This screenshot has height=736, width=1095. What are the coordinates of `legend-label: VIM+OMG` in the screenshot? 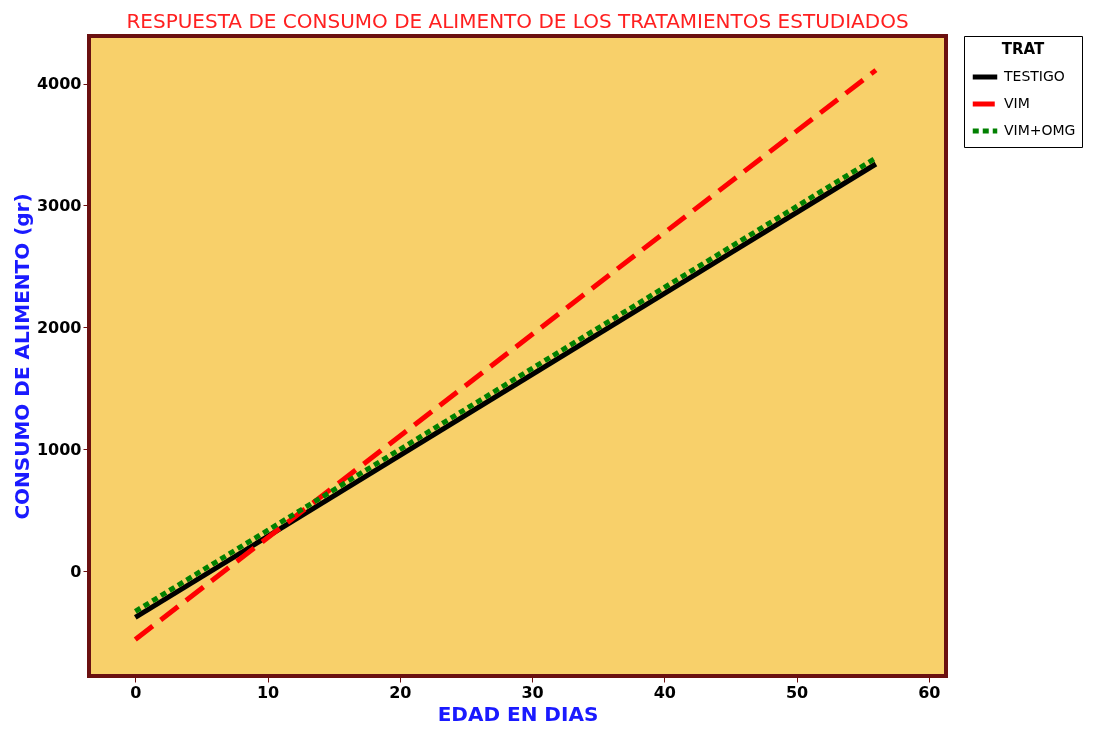 It's located at (1040, 130).